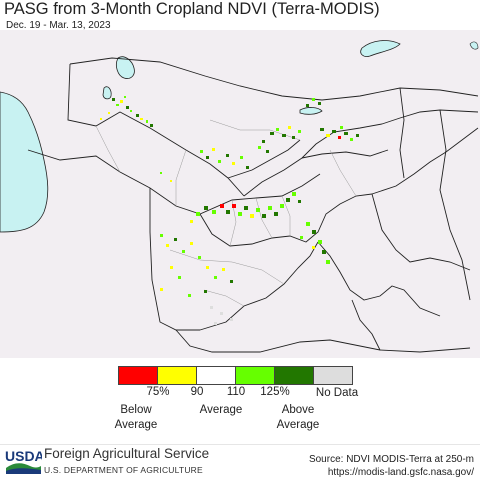 Image resolution: width=480 pixels, height=480 pixels. What do you see at coordinates (339, 133) in the screenshot?
I see `crop-cluster-kyrgyzstan` at bounding box center [339, 133].